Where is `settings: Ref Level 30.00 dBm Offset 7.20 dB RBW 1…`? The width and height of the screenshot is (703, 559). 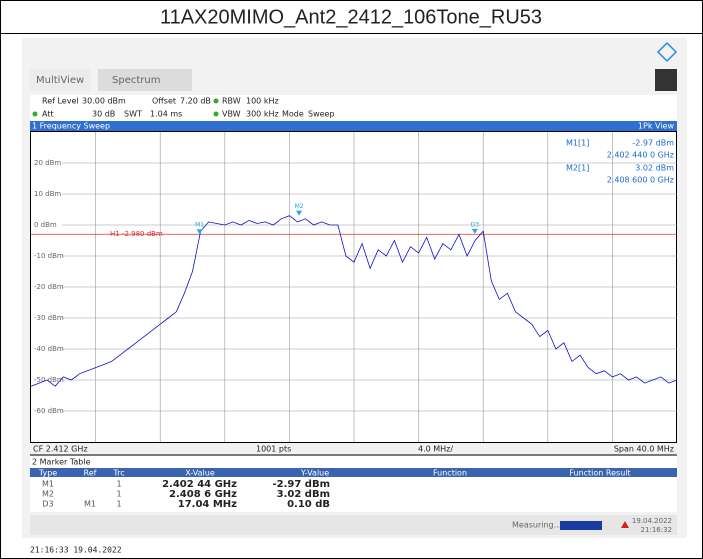
settings: Ref Level 30.00 dBm Offset 7.20 dB RBW 1… is located at coordinates (183, 108).